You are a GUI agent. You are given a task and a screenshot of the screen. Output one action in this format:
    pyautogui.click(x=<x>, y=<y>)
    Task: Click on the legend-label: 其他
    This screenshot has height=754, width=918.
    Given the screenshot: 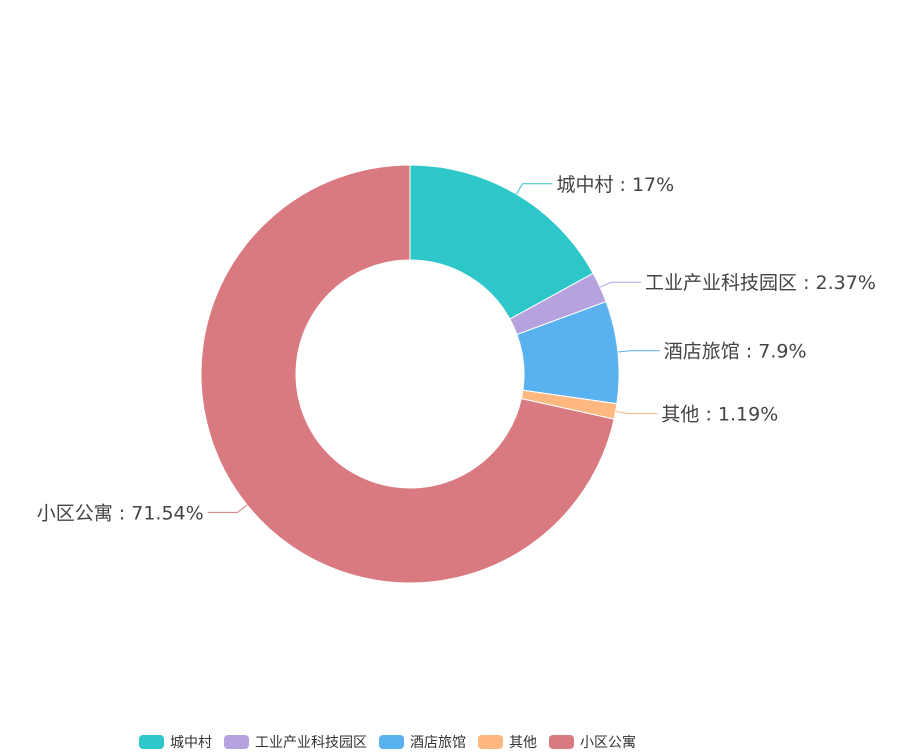 What is the action you would take?
    pyautogui.click(x=523, y=743)
    